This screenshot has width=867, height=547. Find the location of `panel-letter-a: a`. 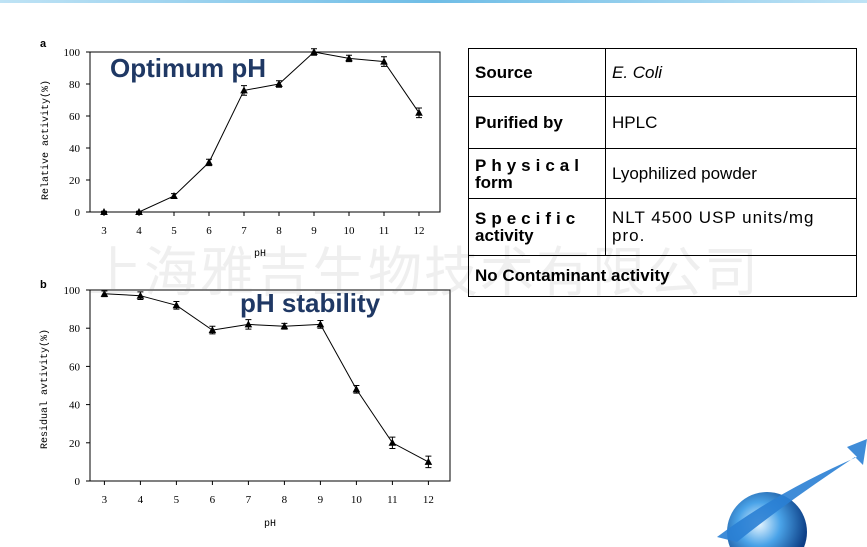

panel-letter-a: a is located at coordinates (43, 44).